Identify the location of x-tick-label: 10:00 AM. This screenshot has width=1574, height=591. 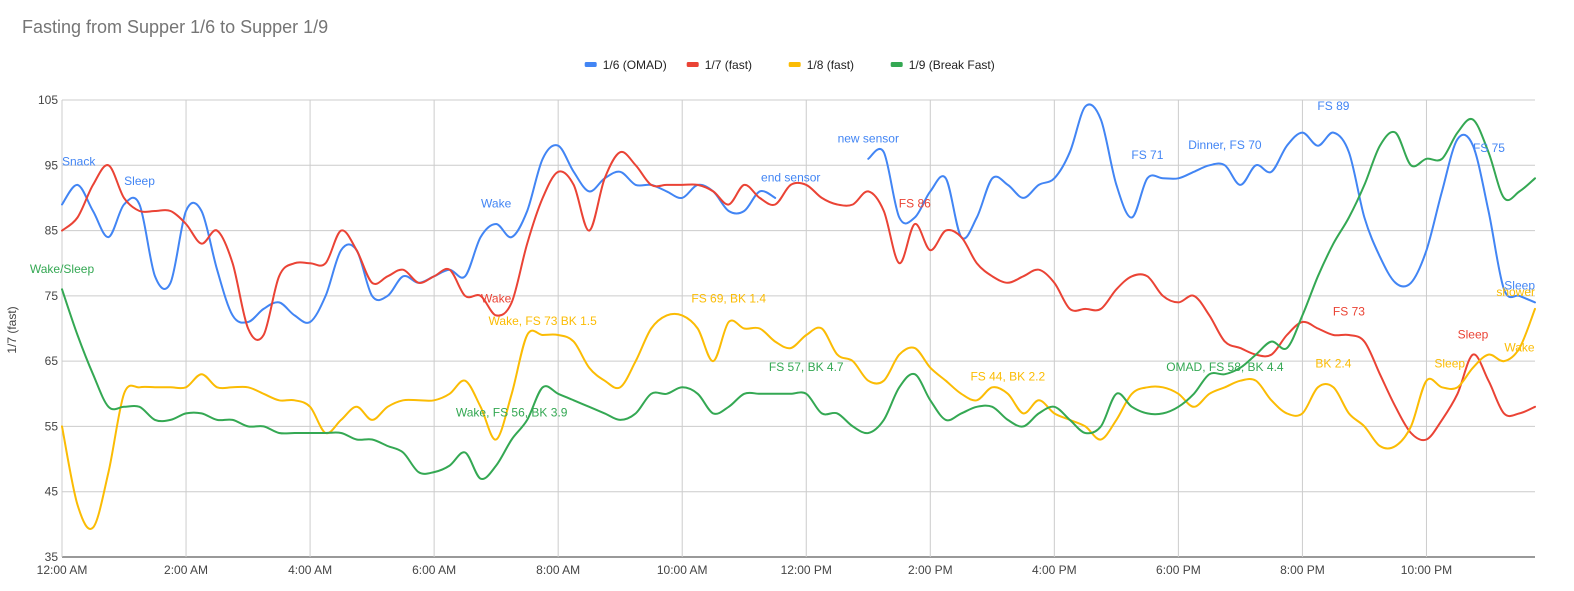
(682, 570).